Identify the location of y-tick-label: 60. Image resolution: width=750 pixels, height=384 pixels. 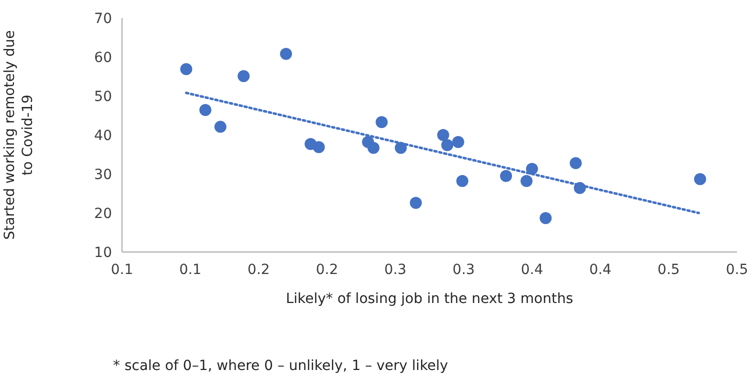
(103, 58).